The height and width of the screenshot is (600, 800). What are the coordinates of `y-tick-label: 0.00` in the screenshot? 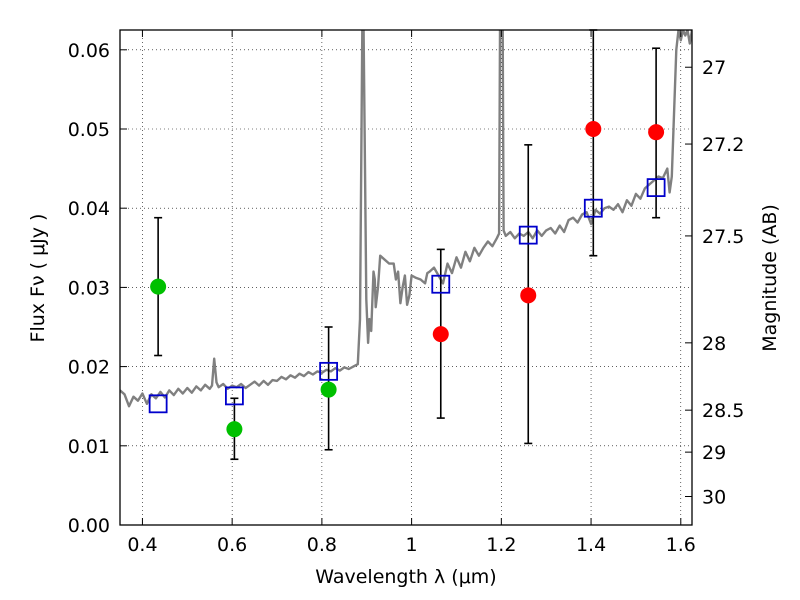 It's located at (89, 526).